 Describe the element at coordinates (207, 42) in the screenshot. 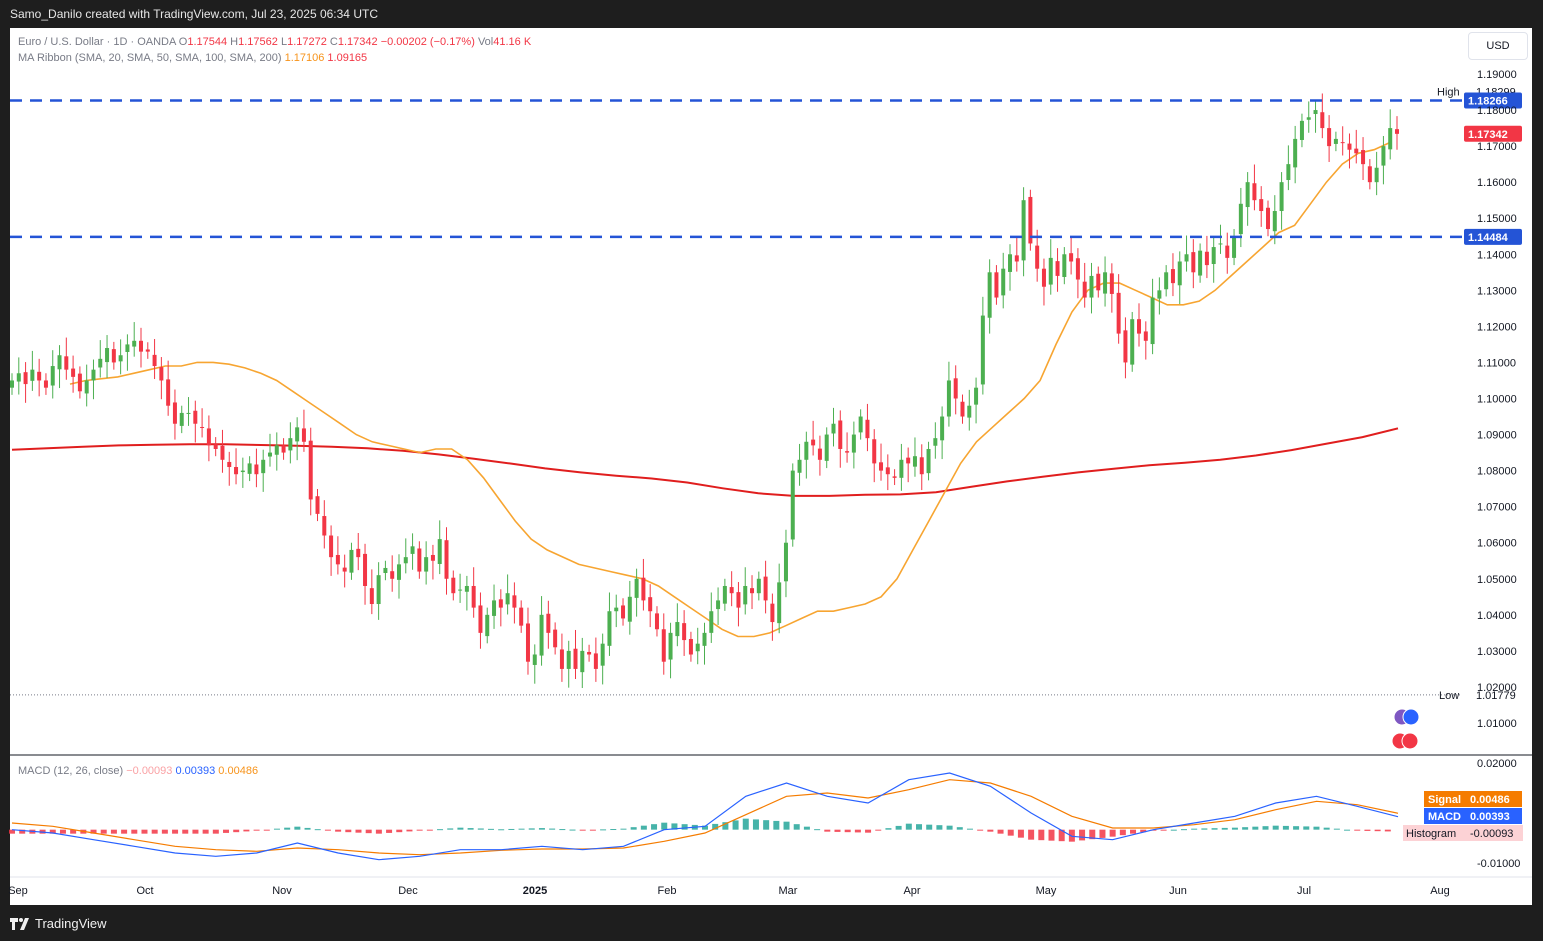

I see `open-value: 1.17544` at that location.